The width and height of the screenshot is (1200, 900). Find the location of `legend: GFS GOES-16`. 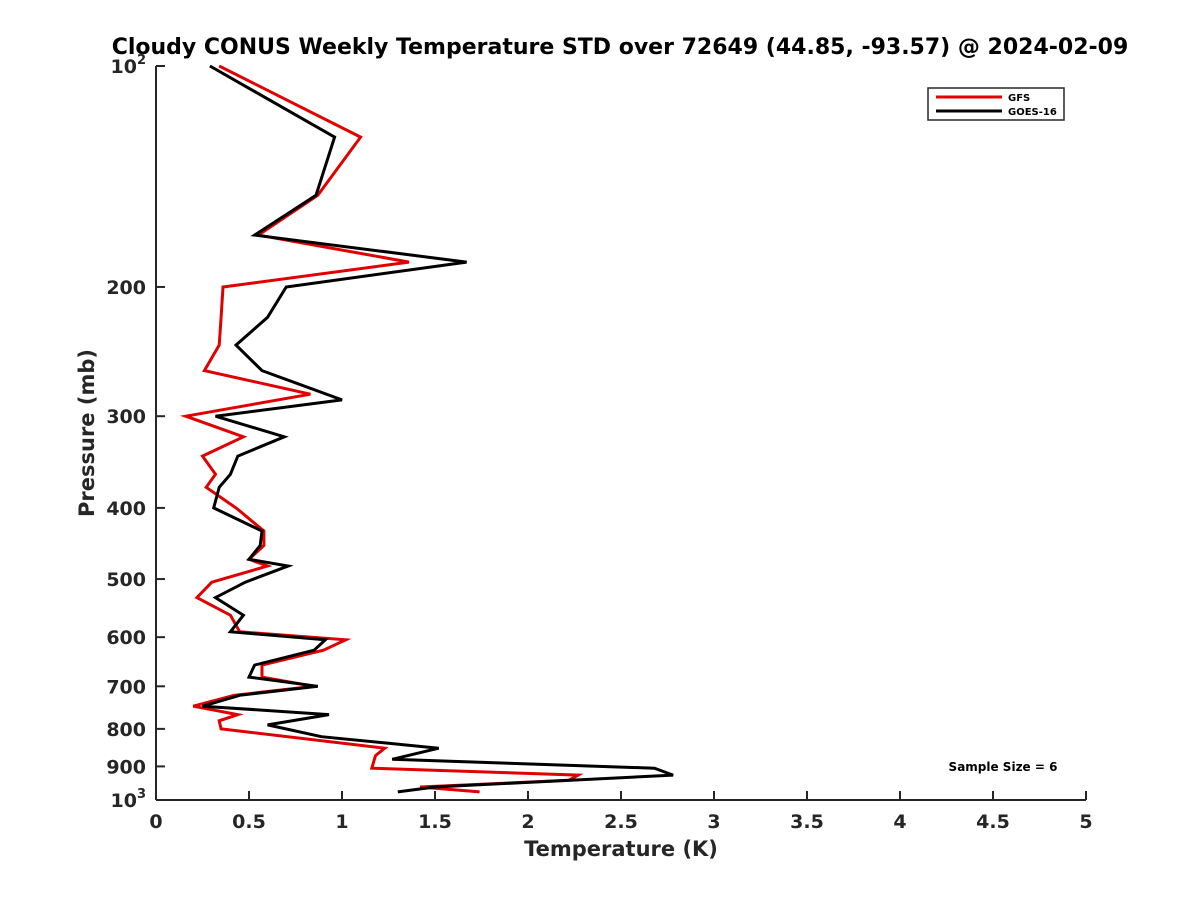

legend: GFS GOES-16 is located at coordinates (996, 104).